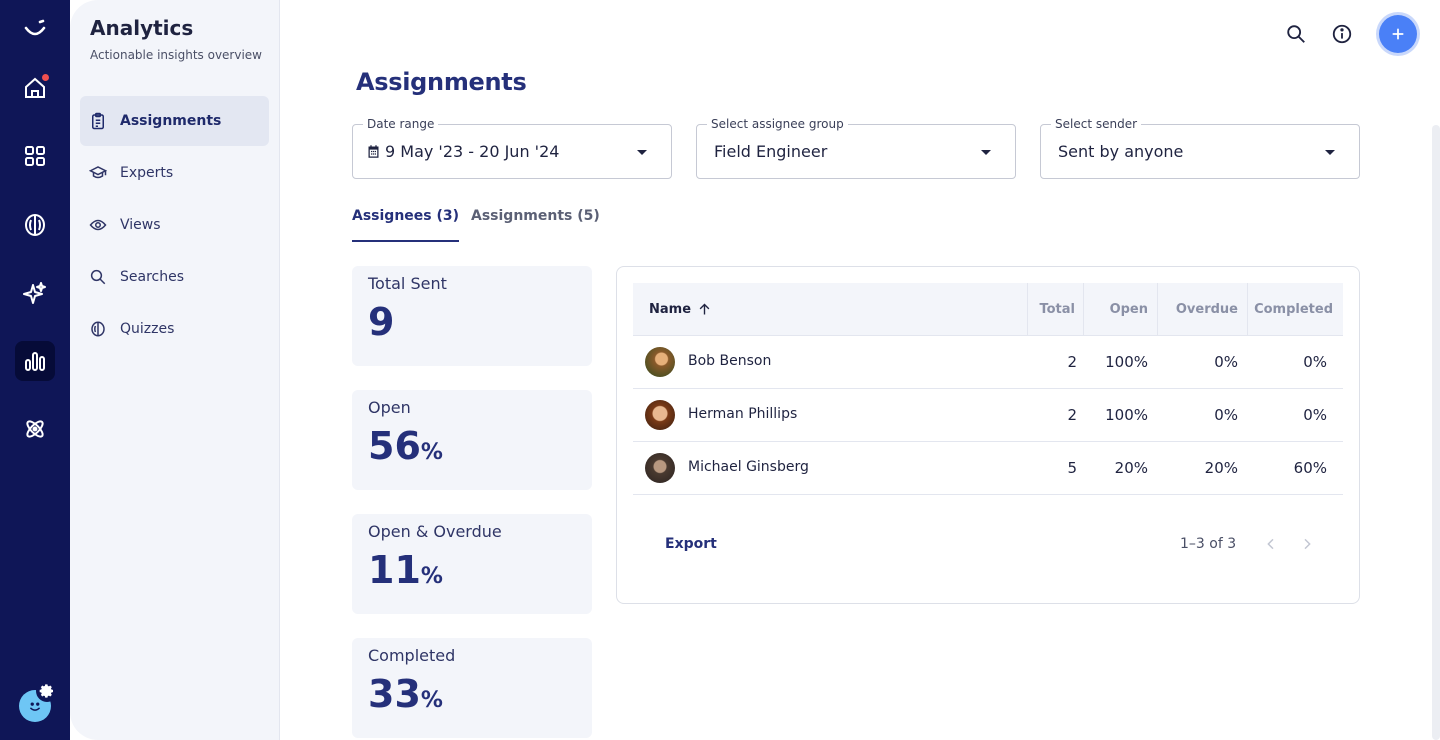  I want to click on nav-item-searches: Searches, so click(174, 277).